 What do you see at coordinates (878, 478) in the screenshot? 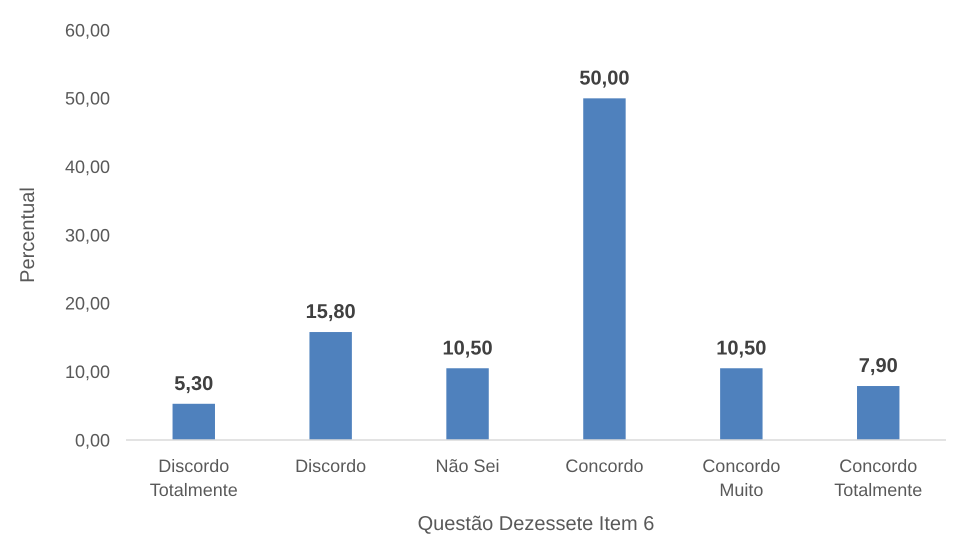
I see `x-tick-label: Concordo Totalmente` at bounding box center [878, 478].